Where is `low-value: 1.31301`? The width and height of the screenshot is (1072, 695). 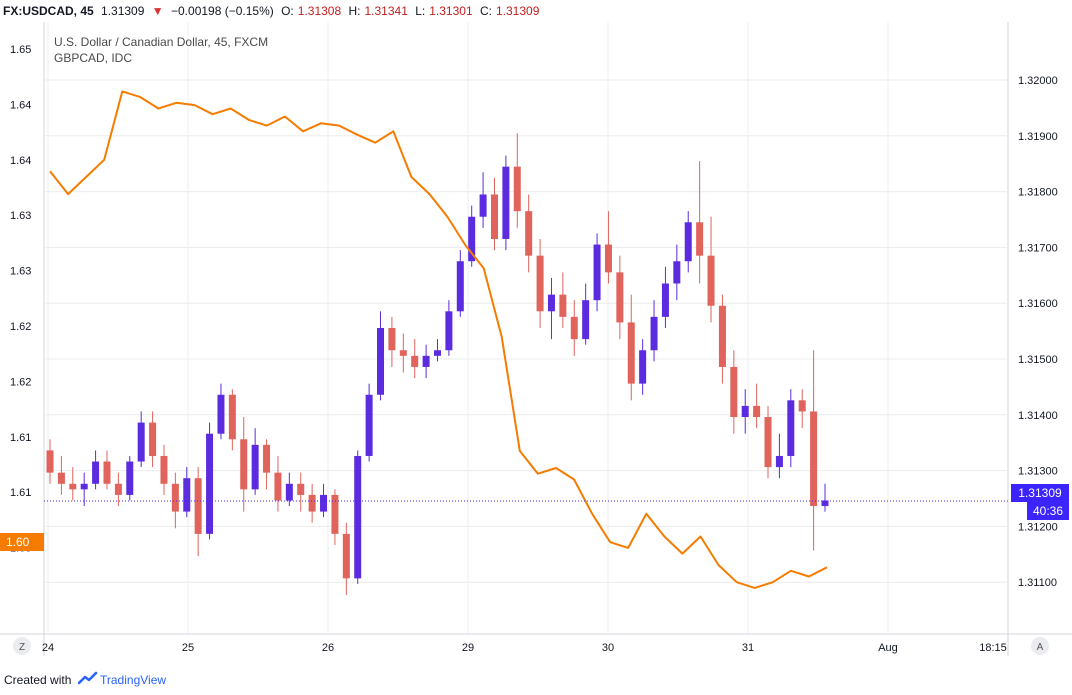
low-value: 1.31301 is located at coordinates (451, 11).